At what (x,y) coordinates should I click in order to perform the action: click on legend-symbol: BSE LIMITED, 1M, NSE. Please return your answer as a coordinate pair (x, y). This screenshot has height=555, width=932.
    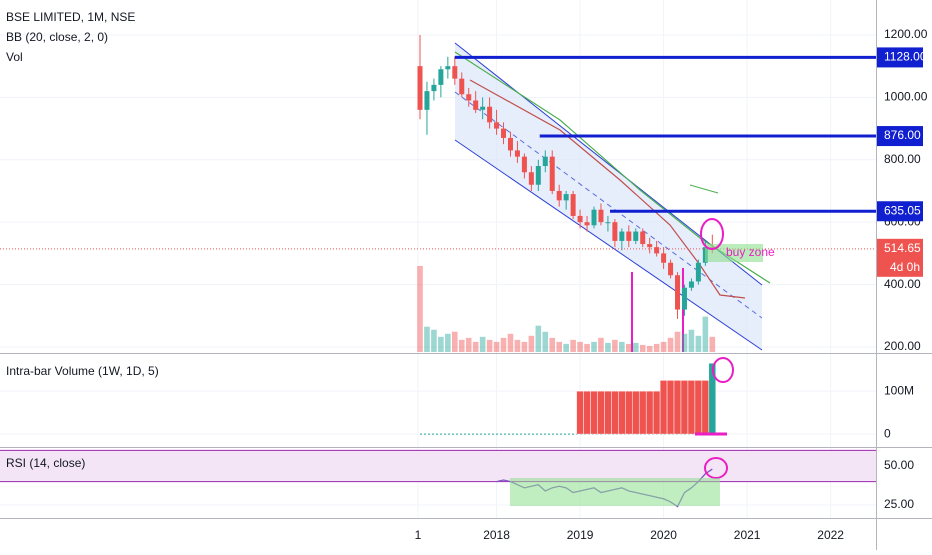
    Looking at the image, I should click on (70, 17).